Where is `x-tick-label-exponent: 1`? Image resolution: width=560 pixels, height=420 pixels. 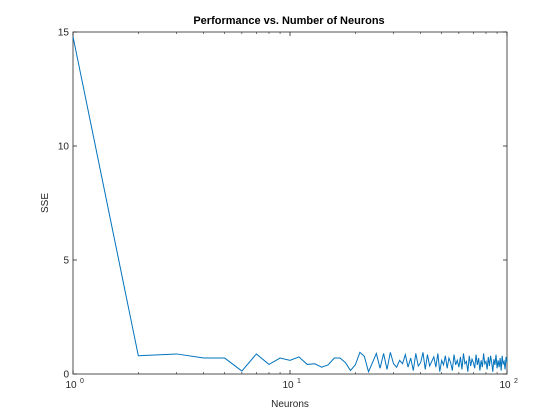 x-tick-label-exponent: 1 is located at coordinates (299, 381).